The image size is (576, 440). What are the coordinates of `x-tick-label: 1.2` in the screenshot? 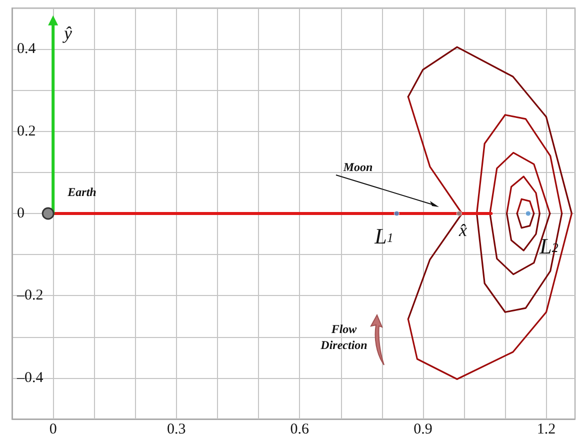 It's located at (546, 430).